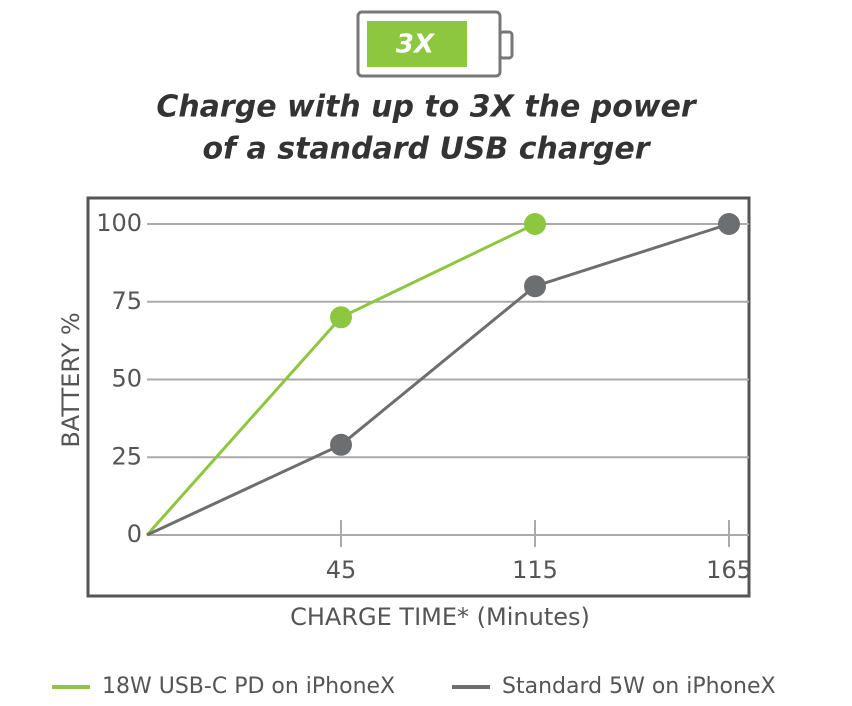 Image resolution: width=852 pixels, height=706 pixels. What do you see at coordinates (427, 107) in the screenshot?
I see `chart-title: Charge with up to 3X the power` at bounding box center [427, 107].